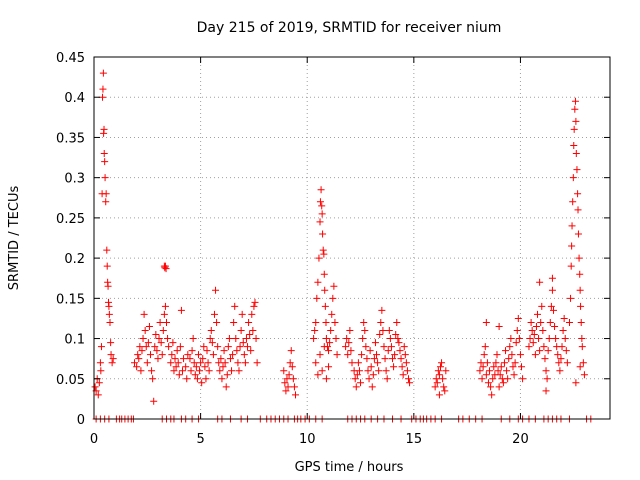 The image size is (640, 480). Describe the element at coordinates (81, 420) in the screenshot. I see `y-tick-label: 0` at that location.